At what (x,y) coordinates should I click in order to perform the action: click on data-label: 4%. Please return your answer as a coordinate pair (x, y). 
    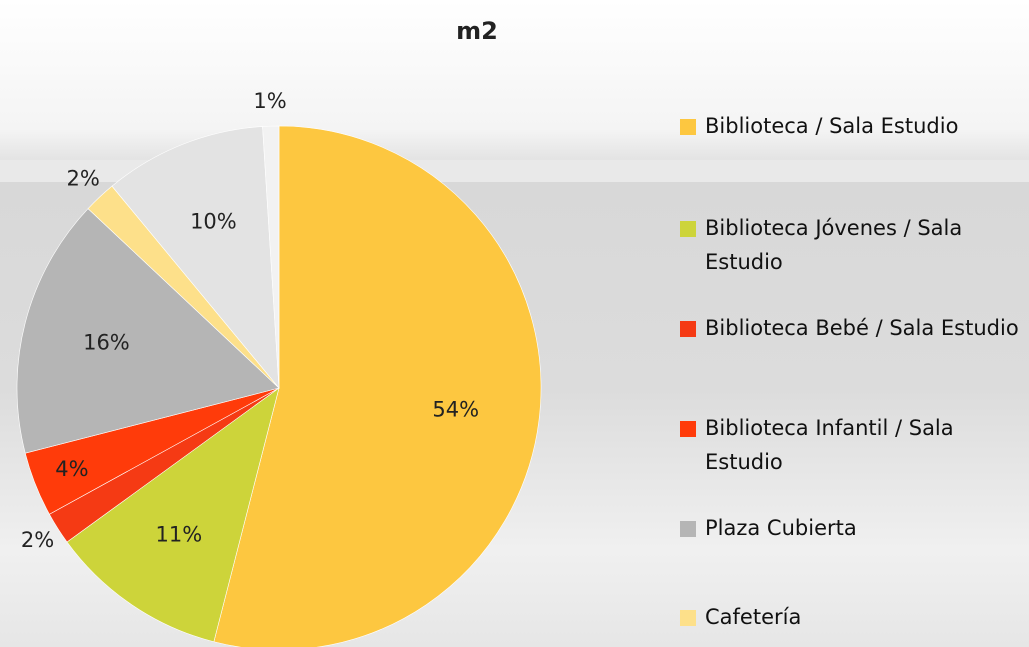
    Looking at the image, I should click on (71, 469).